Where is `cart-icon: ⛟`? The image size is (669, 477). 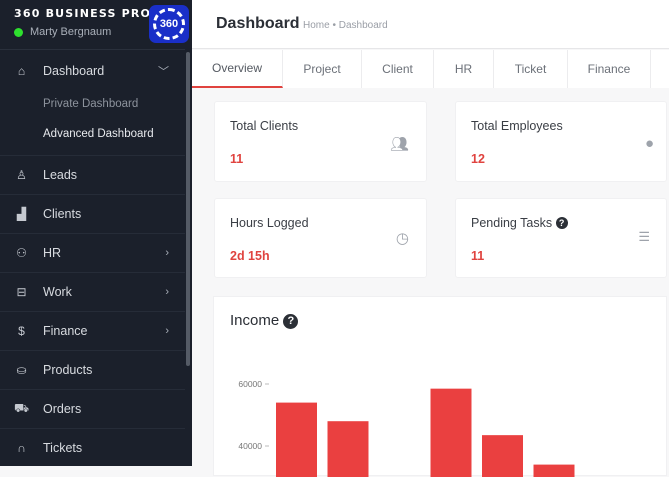
cart-icon: ⛟ is located at coordinates (21, 408).